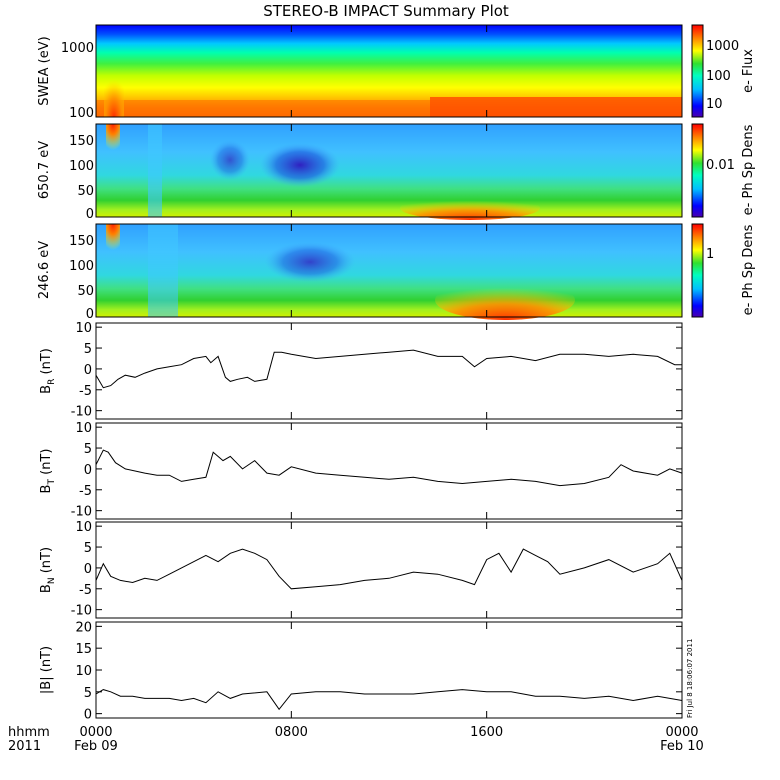 The height and width of the screenshot is (780, 780). What do you see at coordinates (46, 588) in the screenshot?
I see `bn-ylabel-main: B` at bounding box center [46, 588].